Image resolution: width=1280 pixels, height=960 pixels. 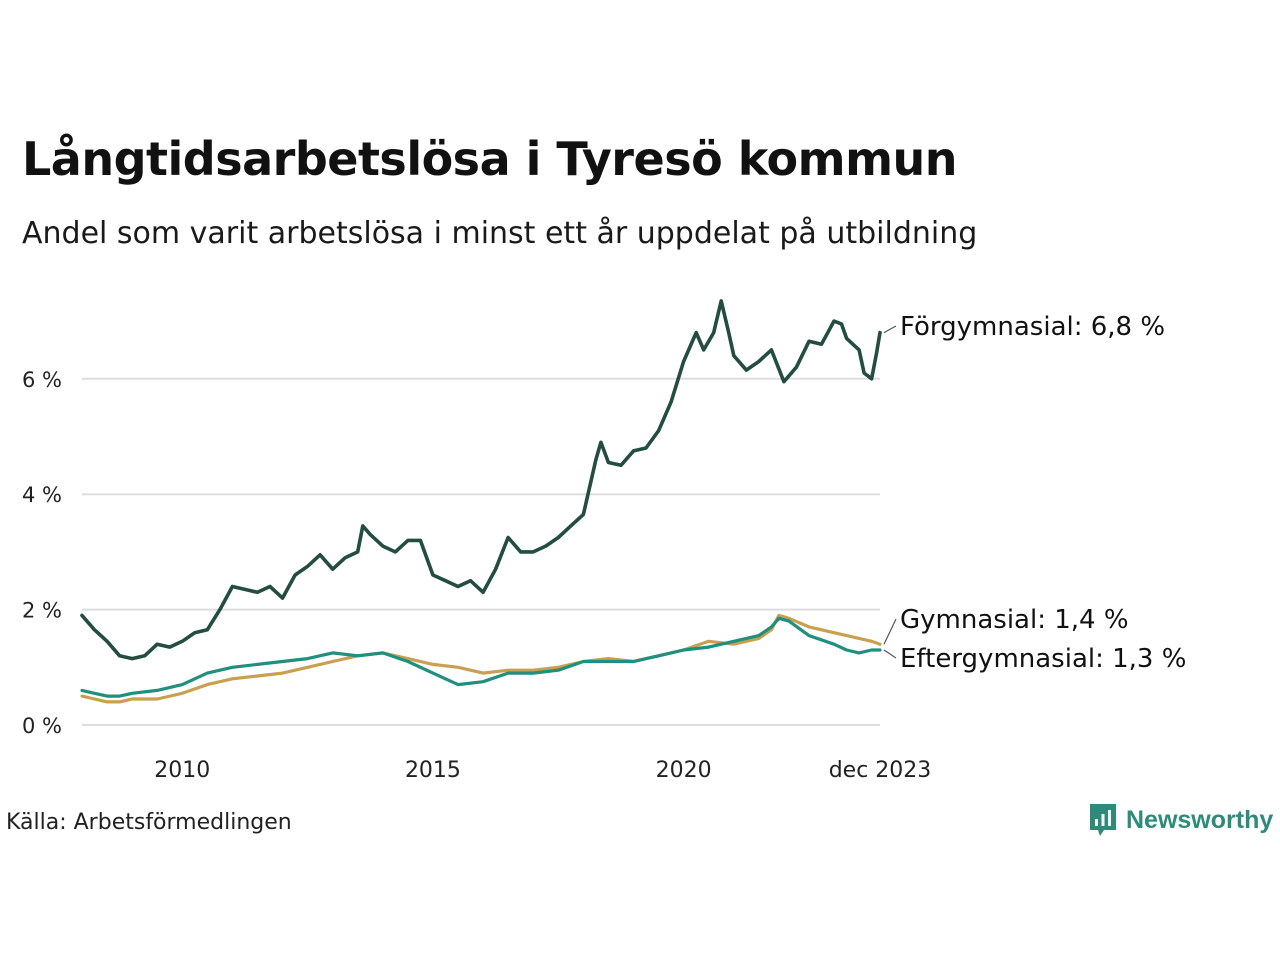 What do you see at coordinates (433, 770) in the screenshot?
I see `x-tick-label: 2015` at bounding box center [433, 770].